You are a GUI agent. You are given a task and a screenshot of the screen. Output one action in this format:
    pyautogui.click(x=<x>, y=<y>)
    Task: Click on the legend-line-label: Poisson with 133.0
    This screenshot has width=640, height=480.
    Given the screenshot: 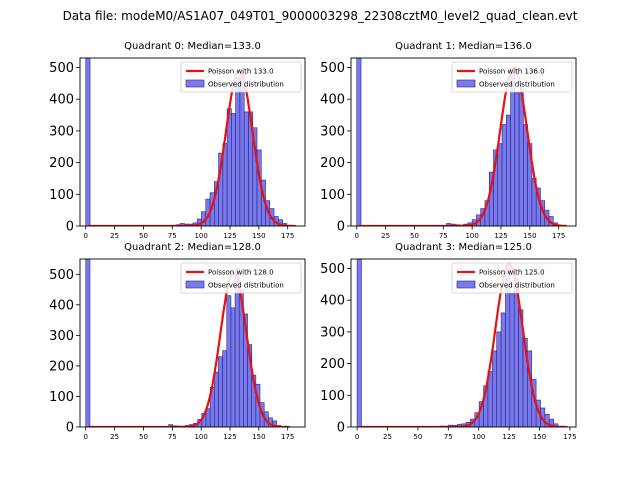 What is the action you would take?
    pyautogui.click(x=241, y=72)
    